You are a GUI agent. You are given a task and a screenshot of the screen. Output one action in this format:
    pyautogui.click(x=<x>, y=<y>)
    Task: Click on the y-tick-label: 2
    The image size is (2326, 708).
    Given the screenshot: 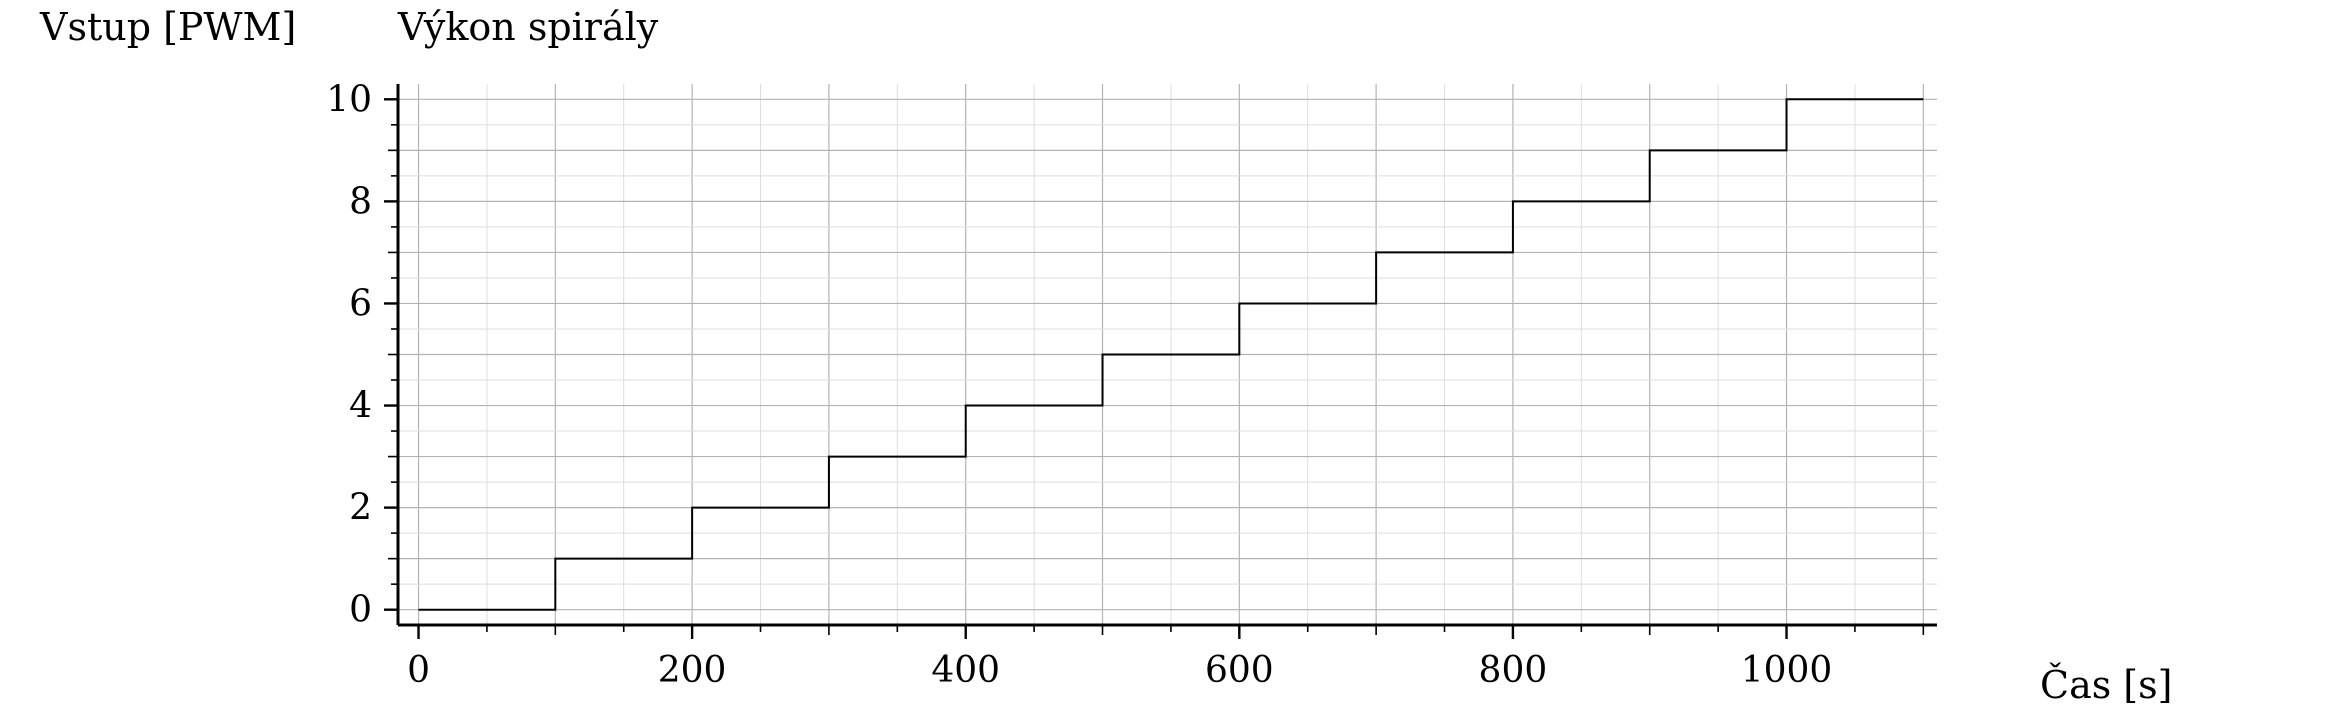 What is the action you would take?
    pyautogui.click(x=360, y=508)
    